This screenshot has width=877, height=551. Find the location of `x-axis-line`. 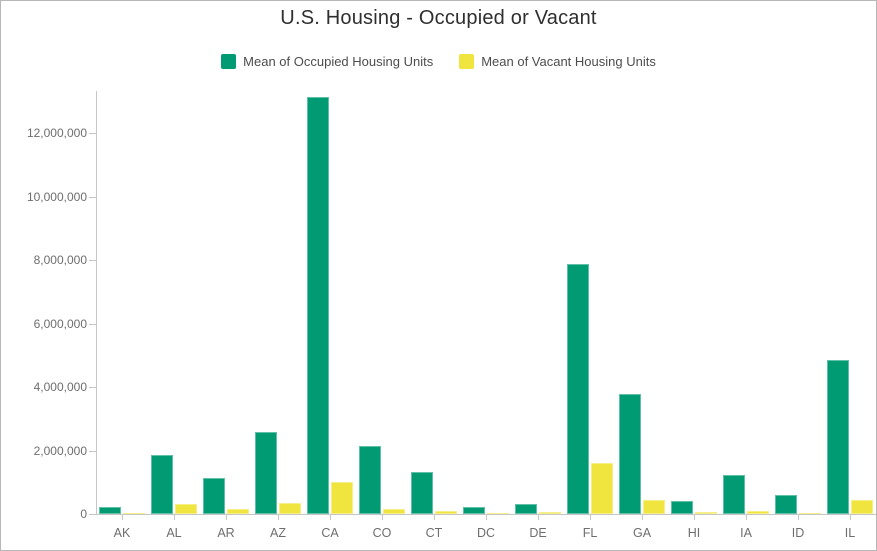

x-axis-line is located at coordinates (486, 514).